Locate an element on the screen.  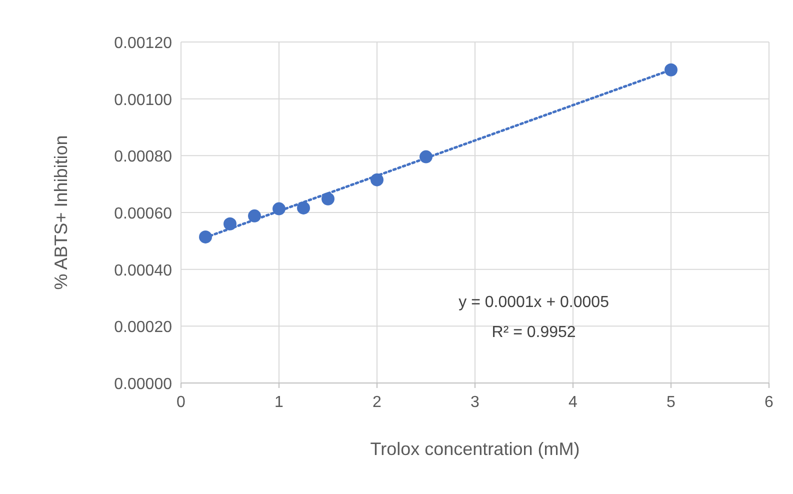
x-tick-label: 1 is located at coordinates (279, 402).